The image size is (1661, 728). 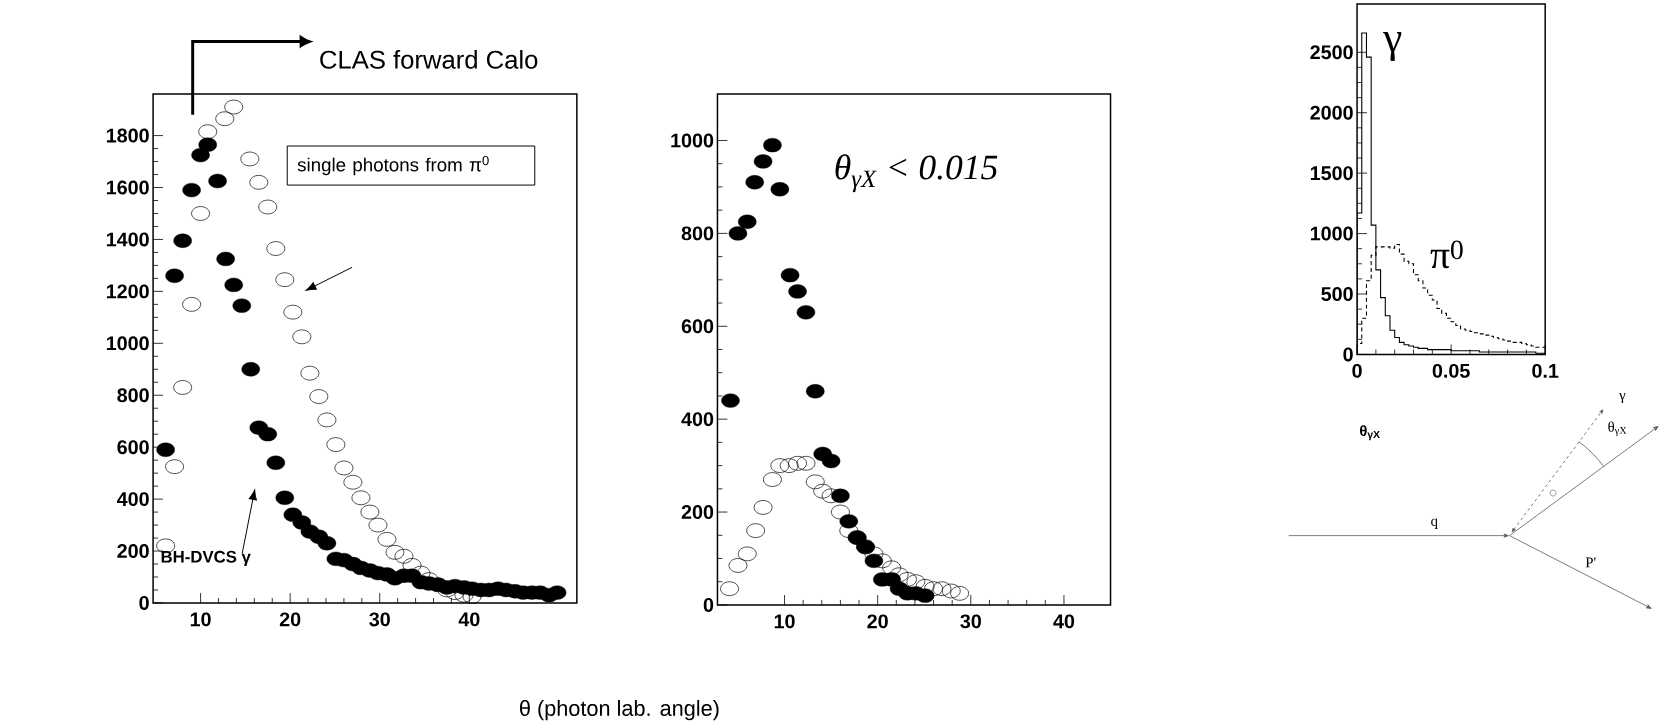 I want to click on text: γ, so click(x=1622, y=398).